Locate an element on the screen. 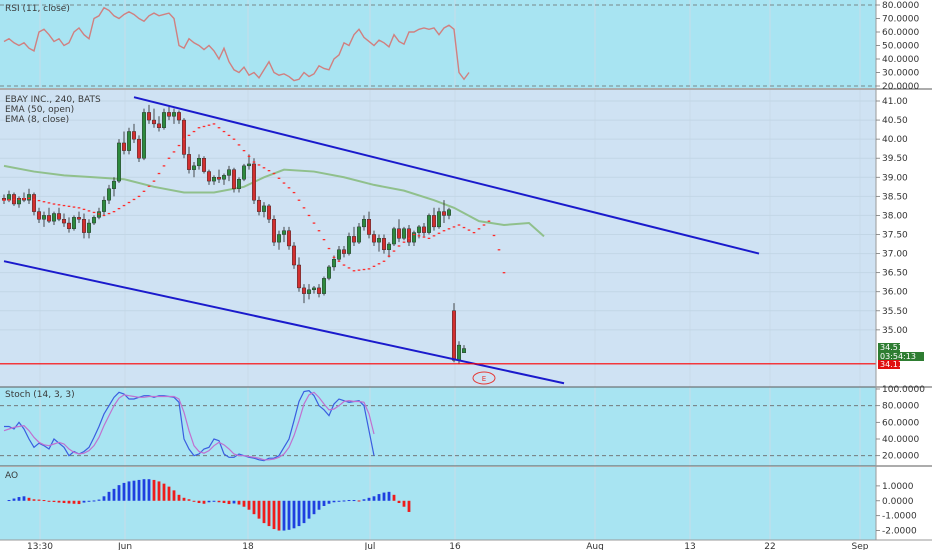 This screenshot has width=932, height=550. stochastic-series is located at coordinates (189, 426).